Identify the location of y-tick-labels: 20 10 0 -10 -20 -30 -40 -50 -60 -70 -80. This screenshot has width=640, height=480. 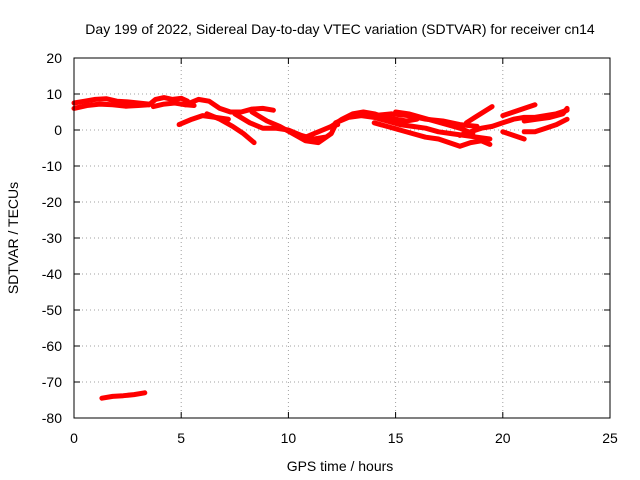
(52, 238).